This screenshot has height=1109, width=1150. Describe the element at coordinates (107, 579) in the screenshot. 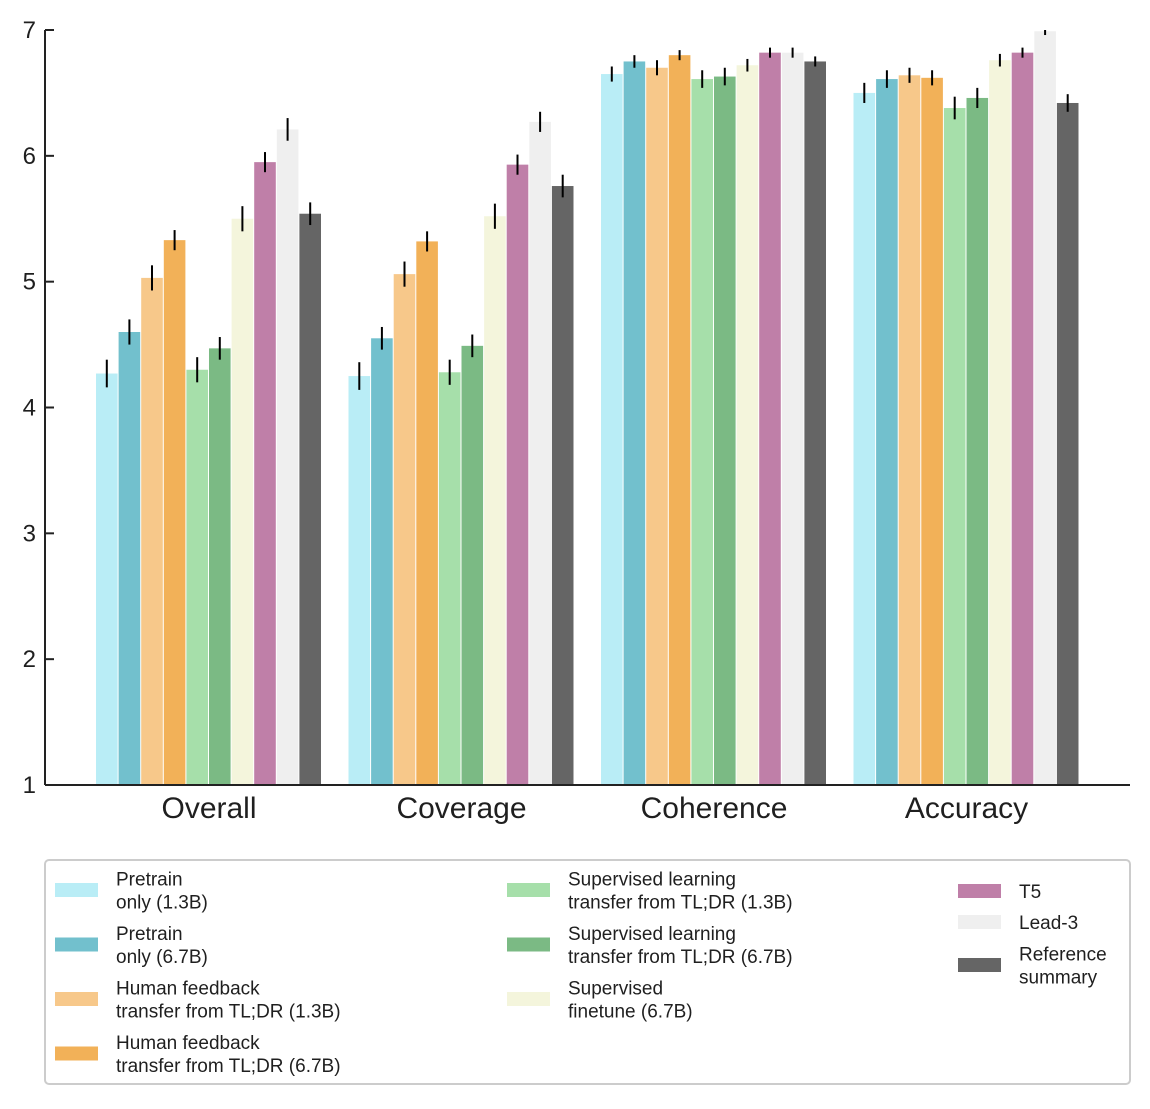

I see `bar-overall-pretrain-only-1-3b` at that location.